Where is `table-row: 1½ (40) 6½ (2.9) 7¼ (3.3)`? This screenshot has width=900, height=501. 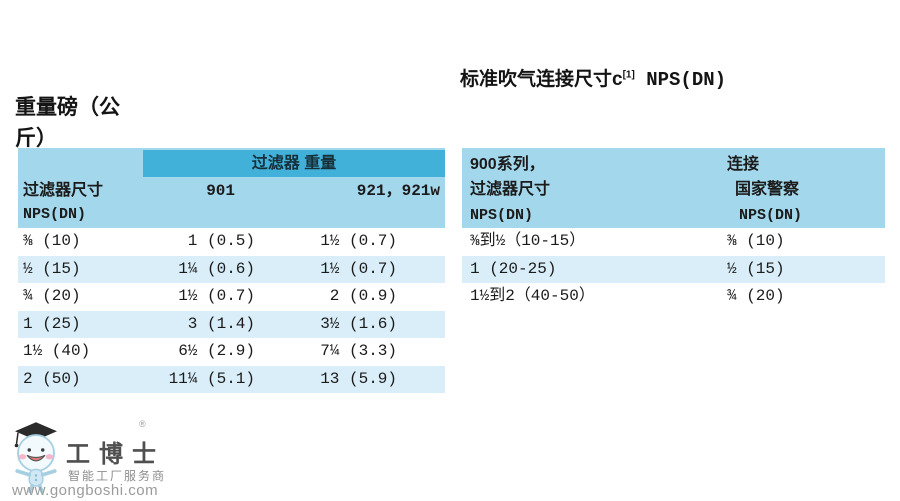 table-row: 1½ (40) 6½ (2.9) 7¼ (3.3) is located at coordinates (231, 352).